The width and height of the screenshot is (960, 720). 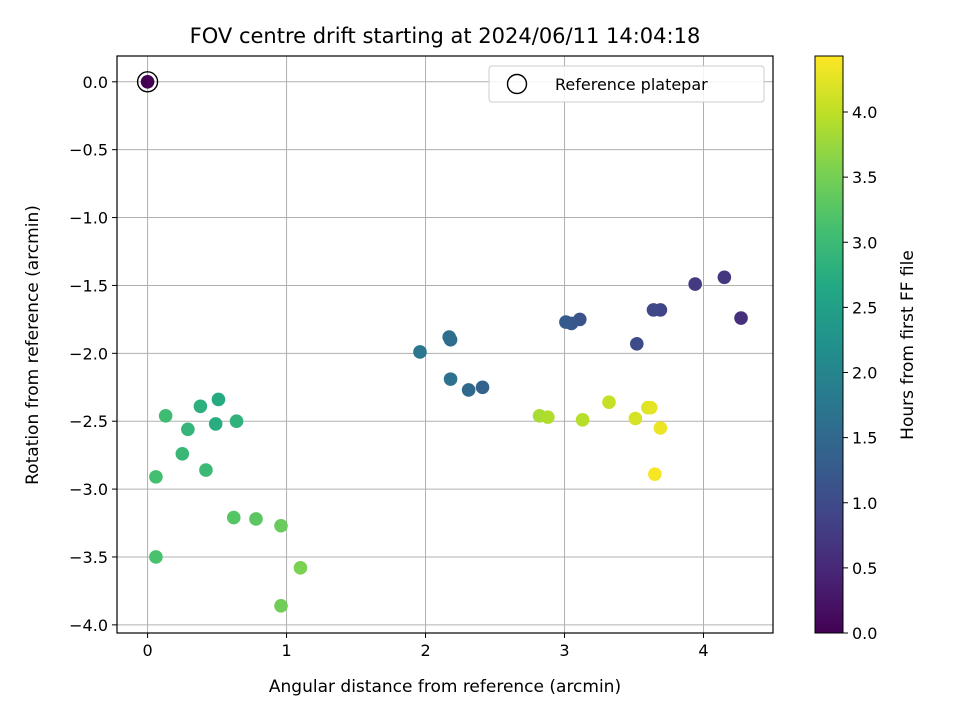 I want to click on reference-marker, so click(x=147, y=82).